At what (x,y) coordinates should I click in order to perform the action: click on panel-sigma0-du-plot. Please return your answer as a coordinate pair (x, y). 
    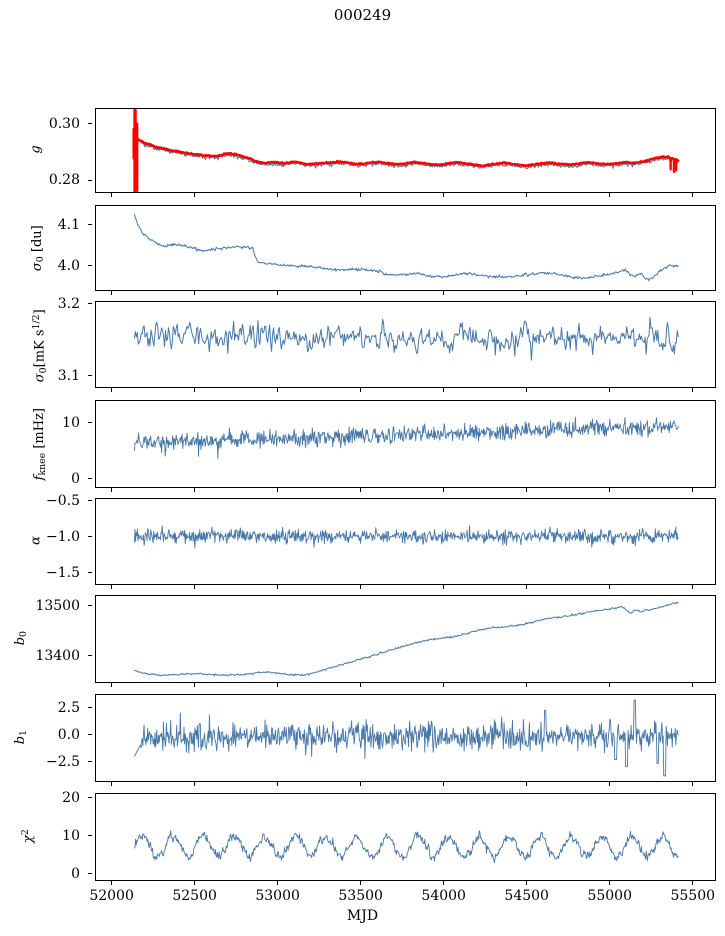
    Looking at the image, I should click on (406, 247).